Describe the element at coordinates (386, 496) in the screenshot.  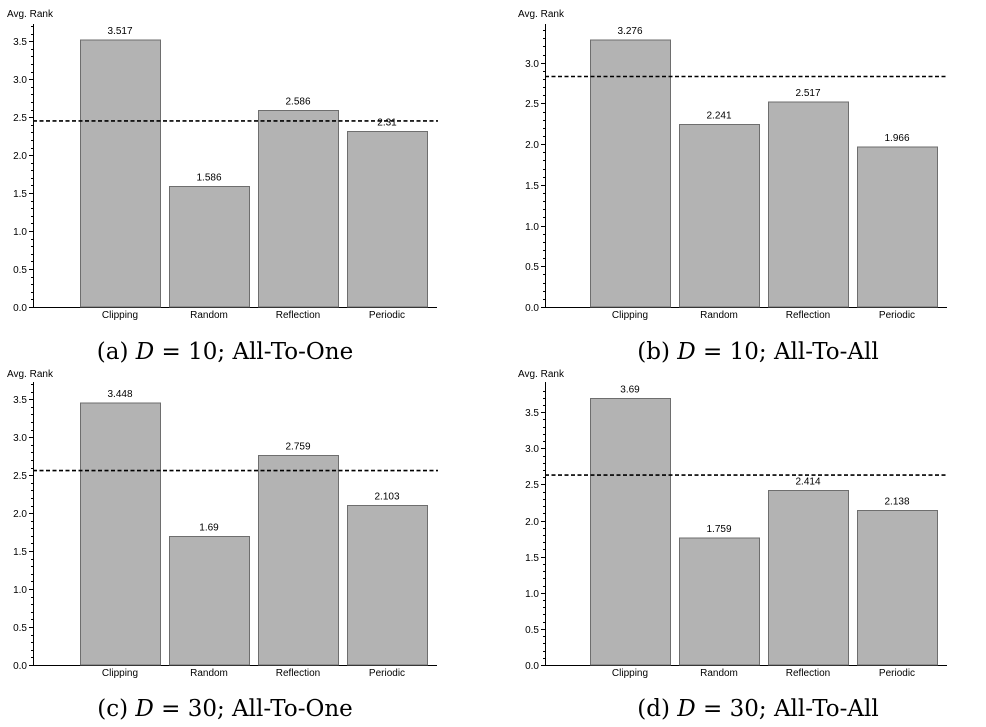
I see `bar-value-label: 2.103` at that location.